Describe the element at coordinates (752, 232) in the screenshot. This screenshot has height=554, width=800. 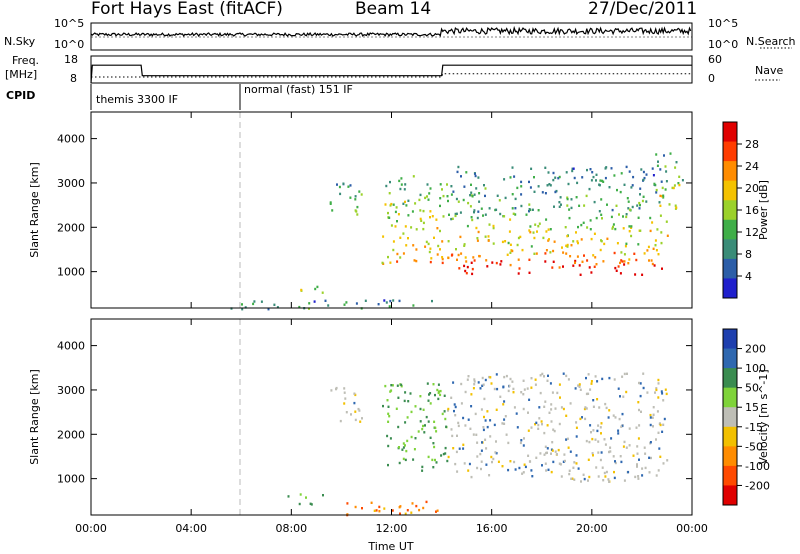
I see `colorbar-tick-label: 12` at that location.